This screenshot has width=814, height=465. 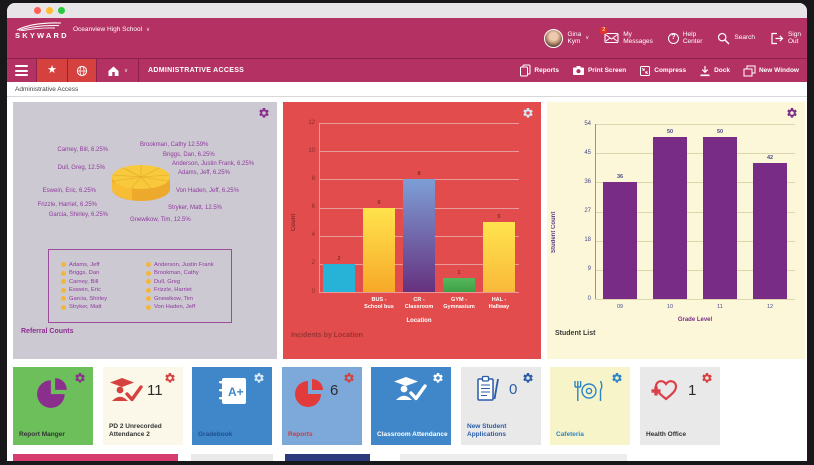 I want to click on attendance-check-icon, so click(x=126, y=390).